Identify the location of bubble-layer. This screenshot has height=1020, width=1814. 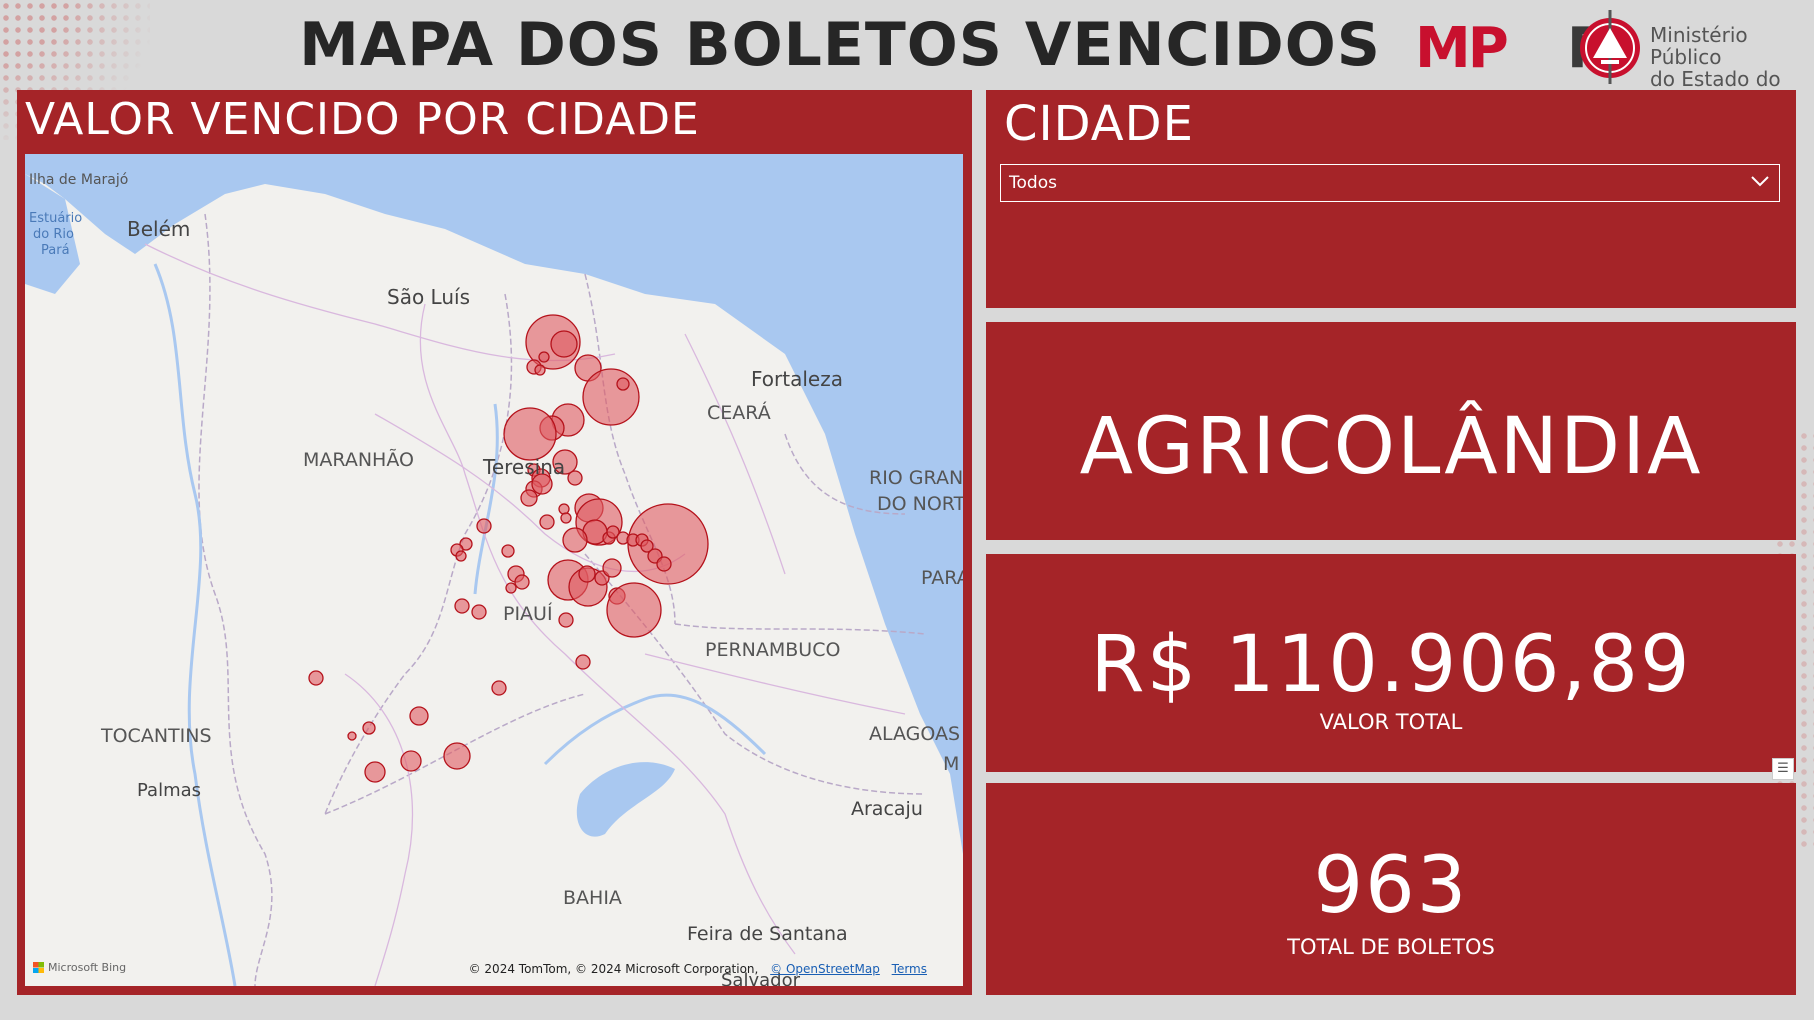
(508, 548).